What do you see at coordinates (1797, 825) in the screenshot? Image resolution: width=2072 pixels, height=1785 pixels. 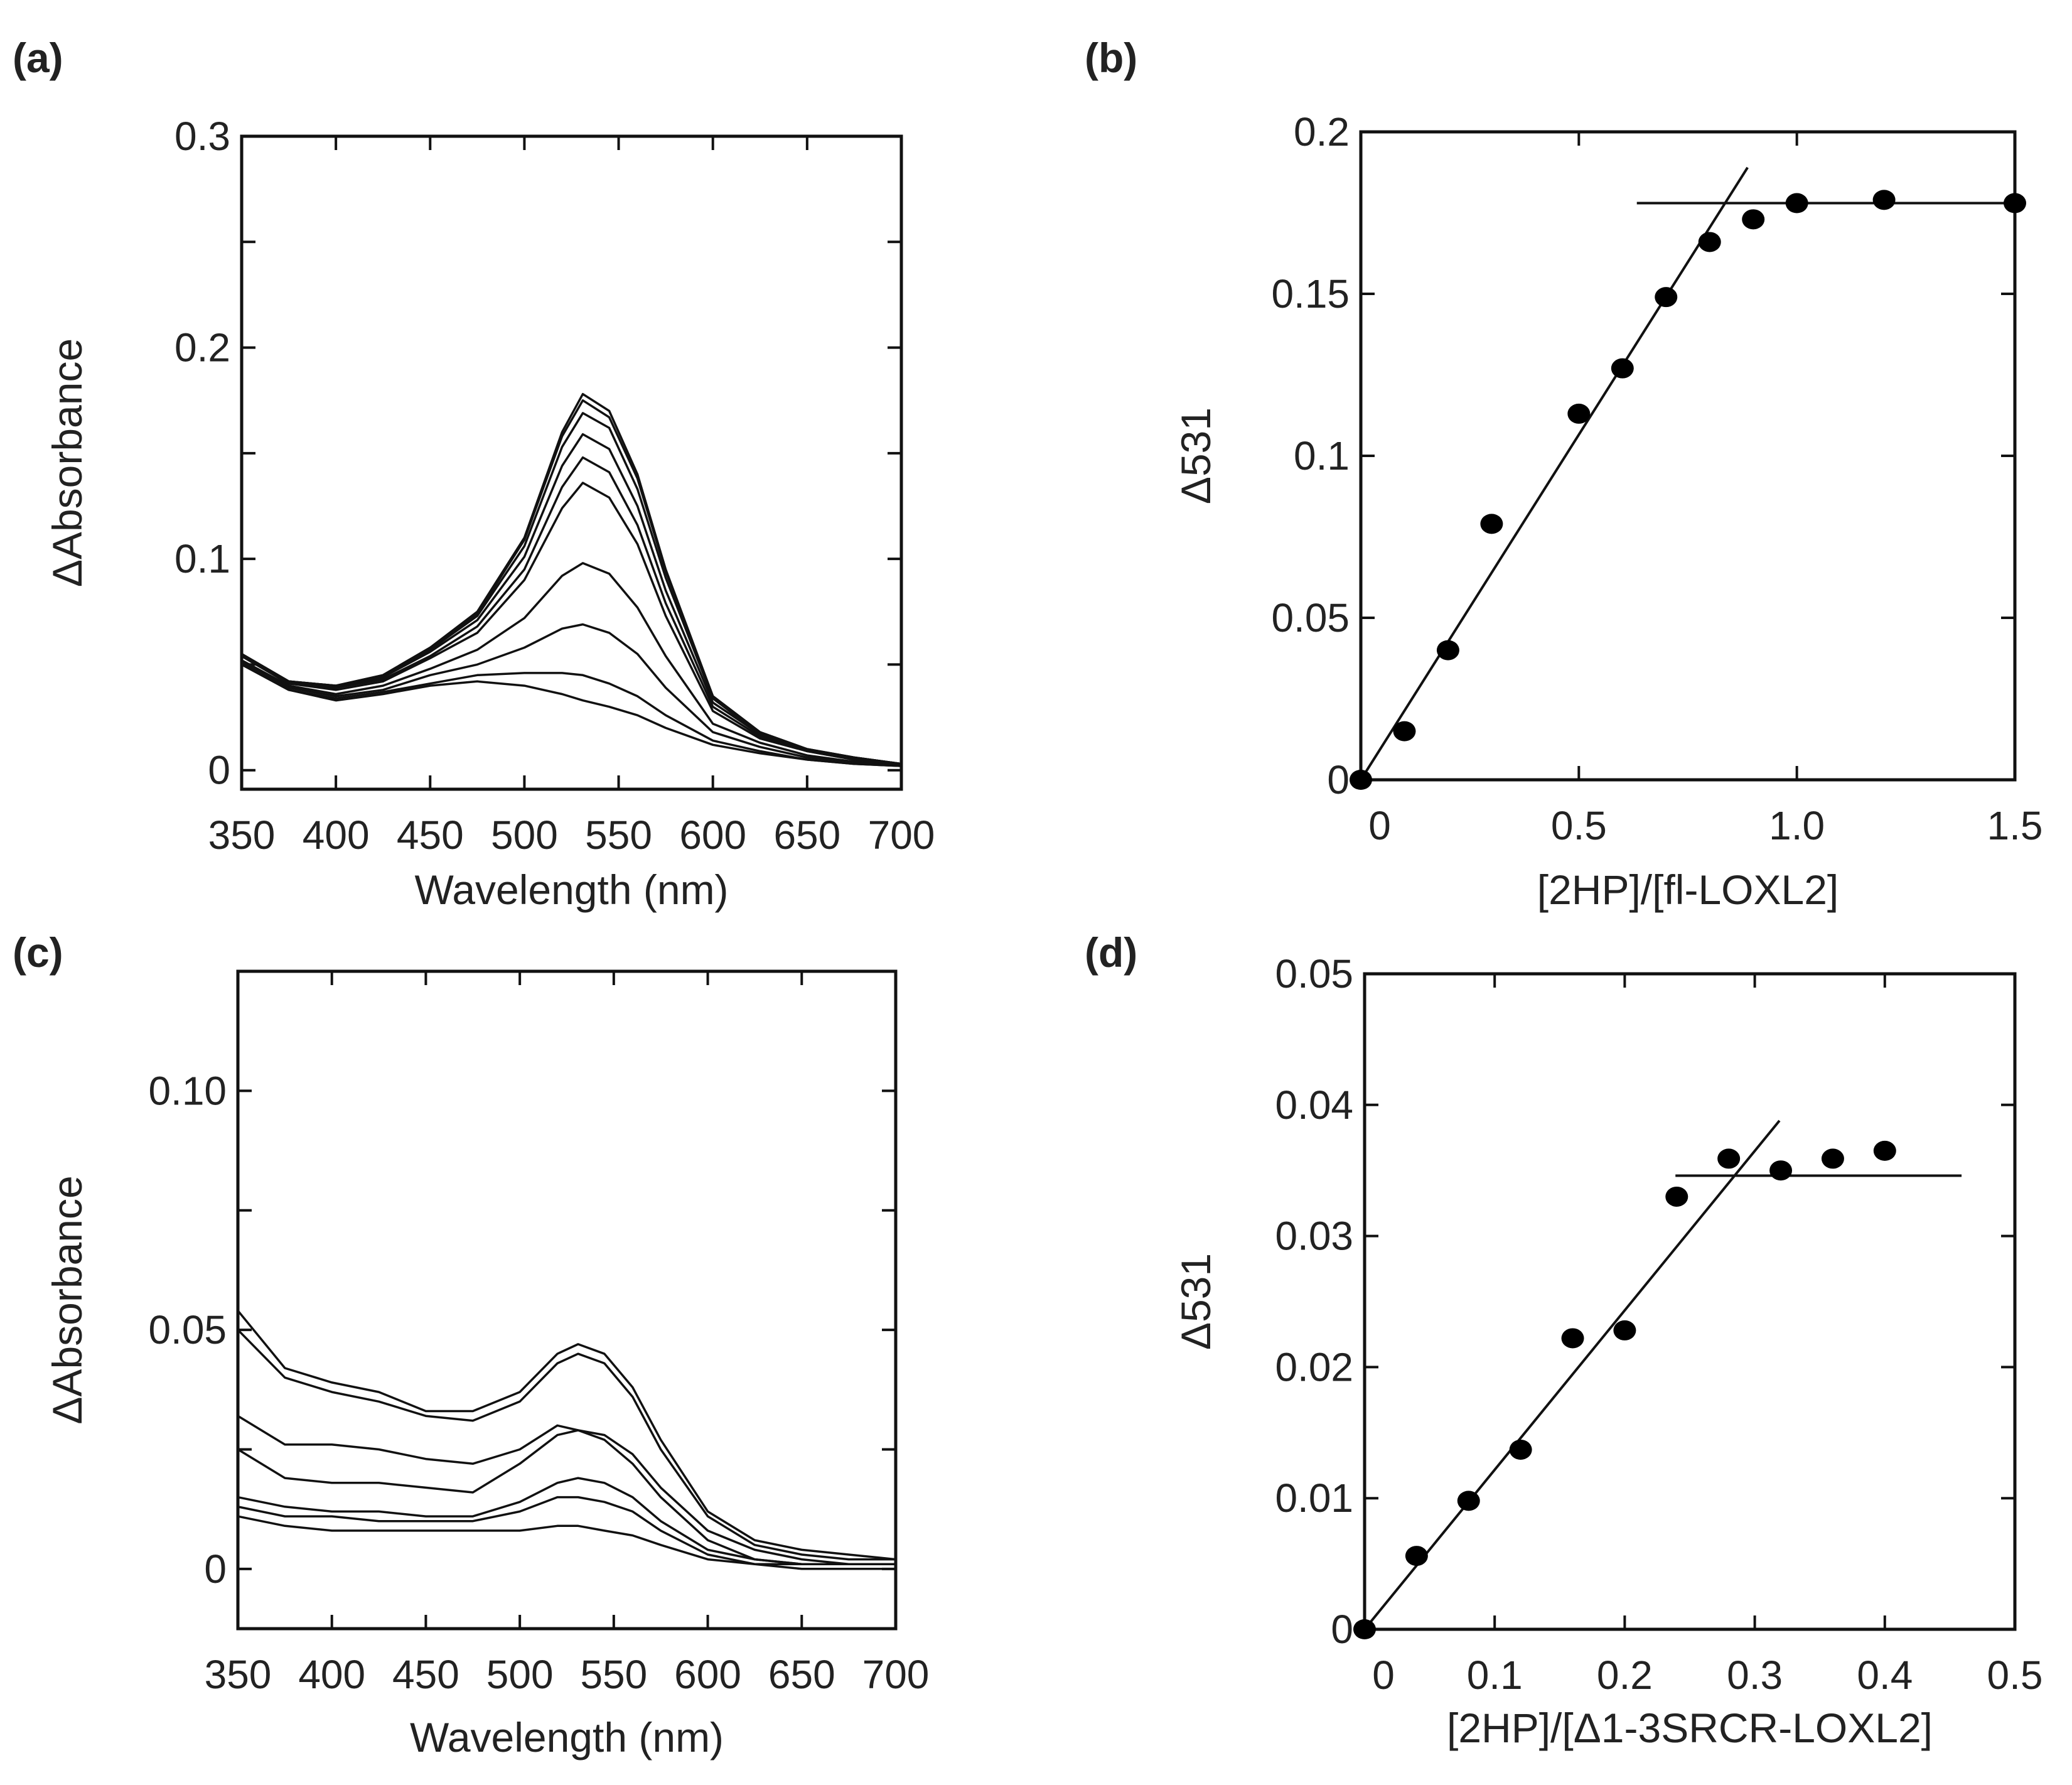 I see `x-tick-label: 1.0` at bounding box center [1797, 825].